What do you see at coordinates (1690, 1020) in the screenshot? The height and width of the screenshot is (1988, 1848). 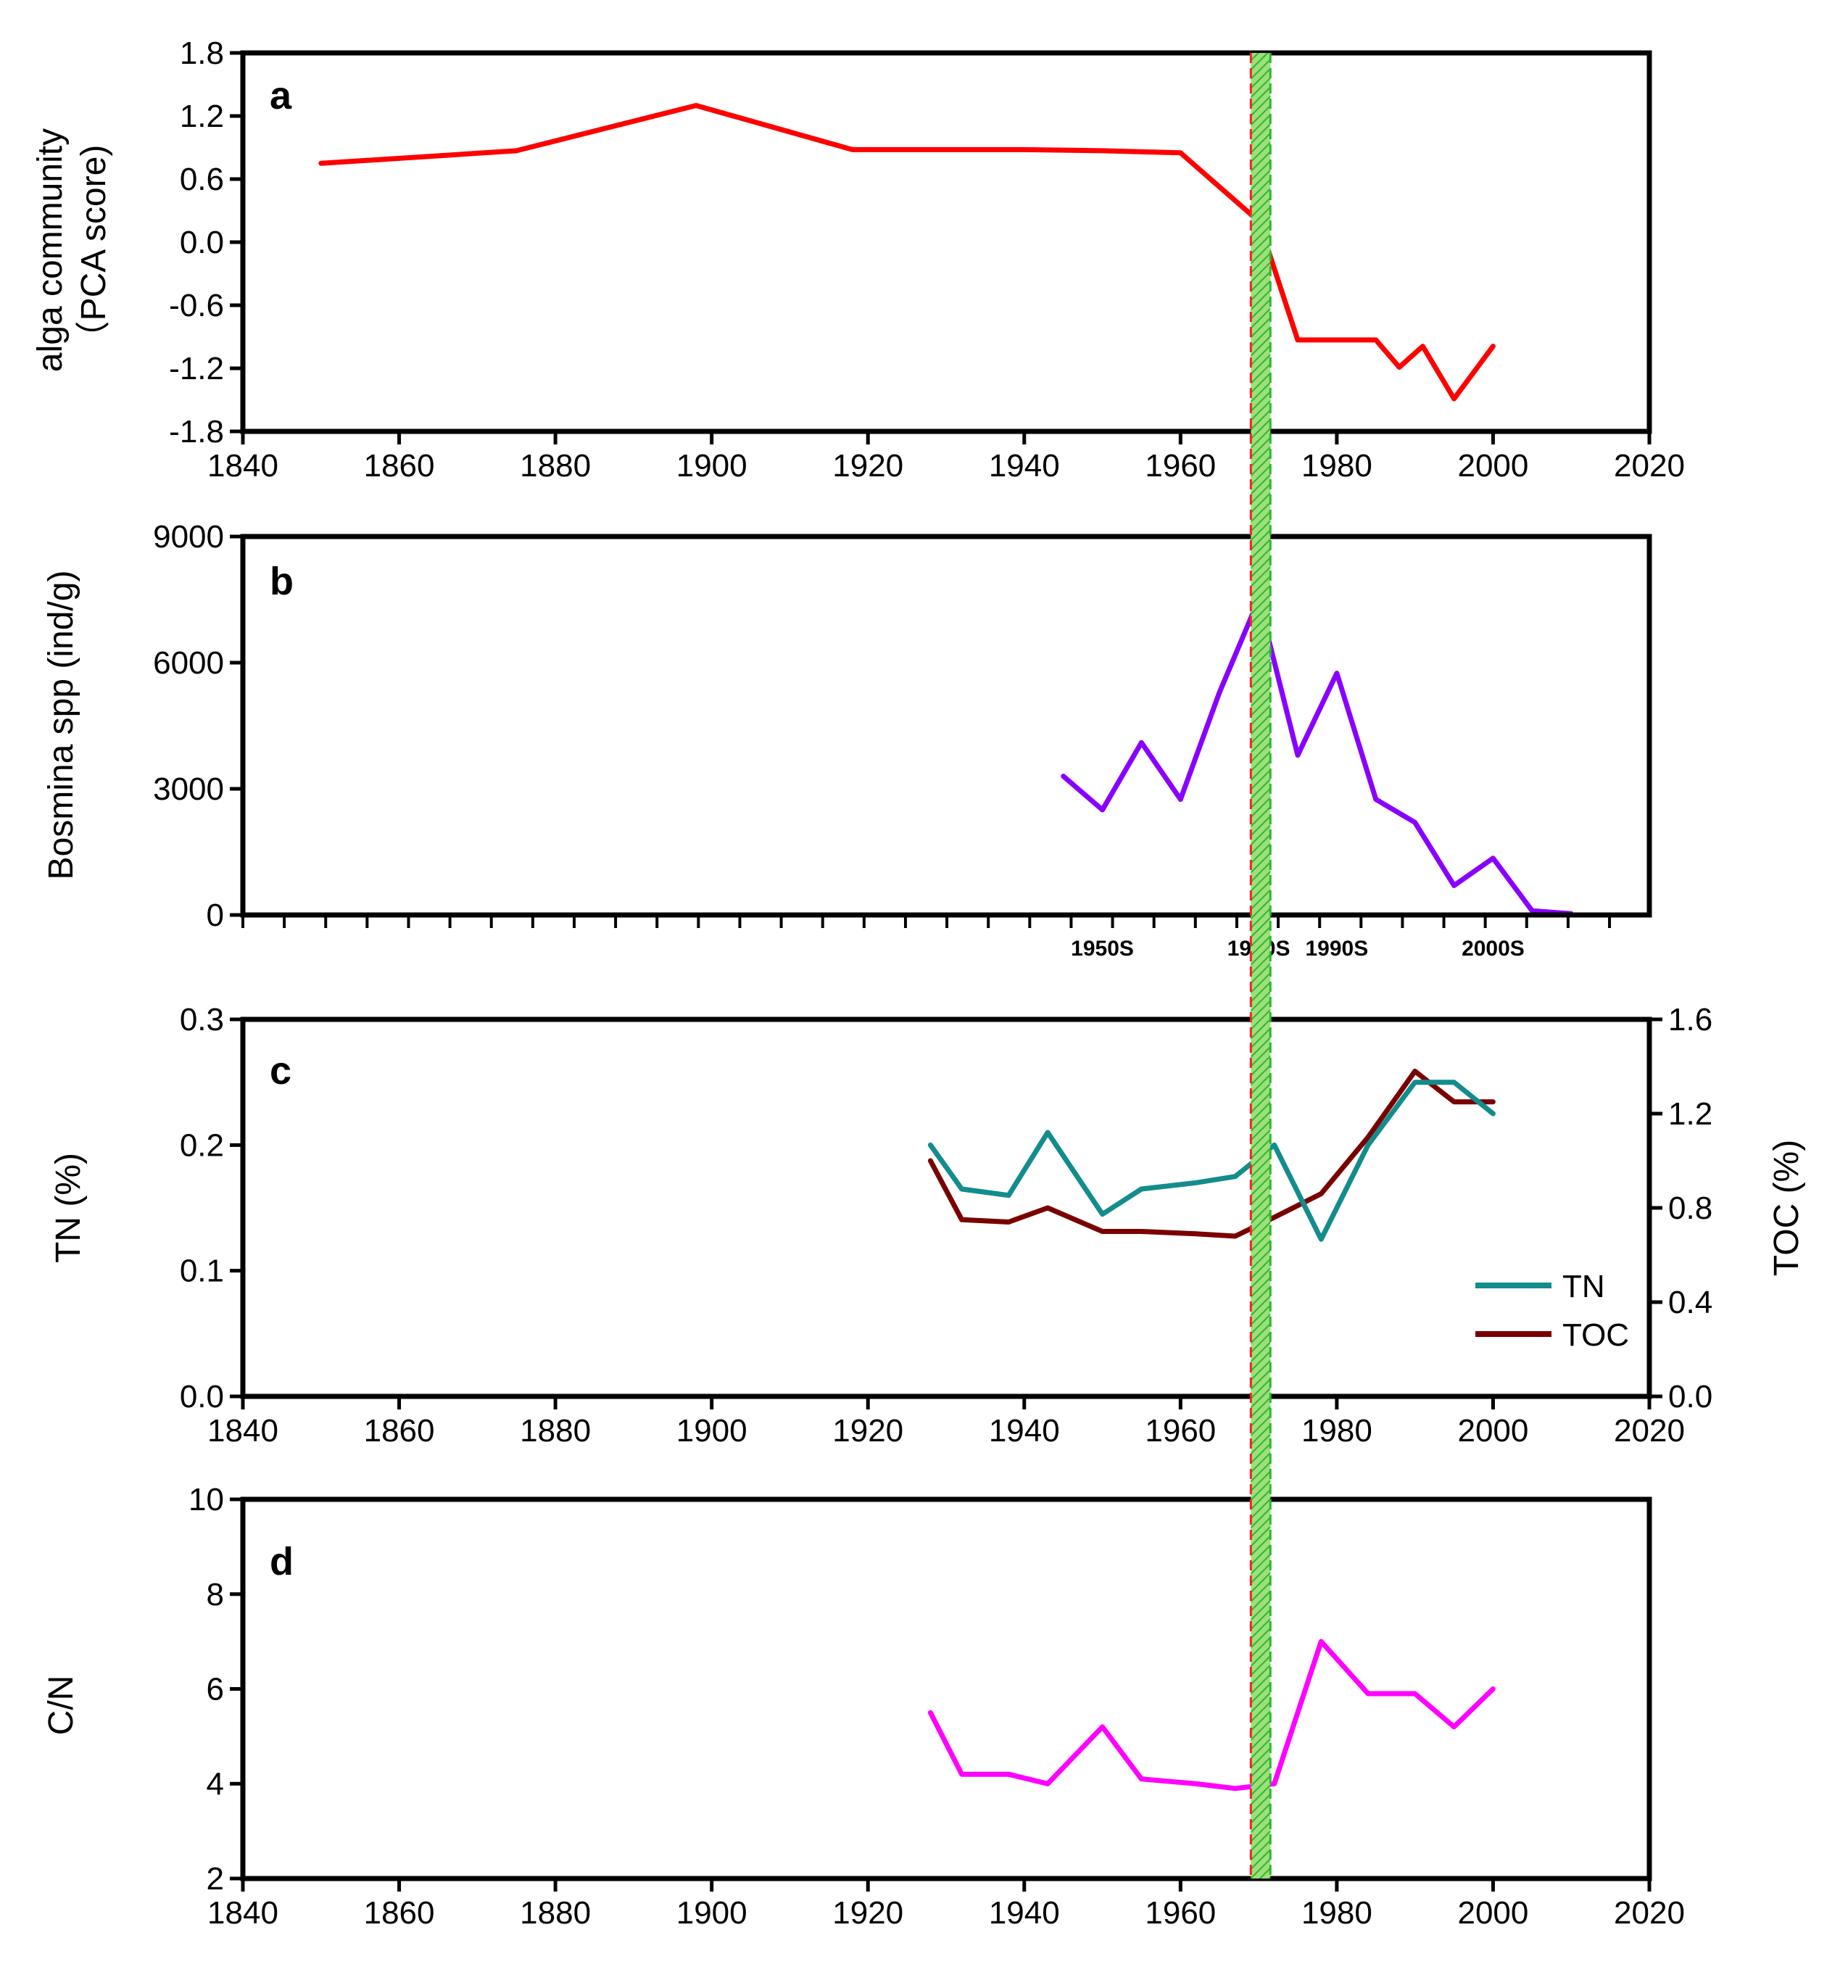 I see `panel-c-ytick-label-right-0: 1.6` at bounding box center [1690, 1020].